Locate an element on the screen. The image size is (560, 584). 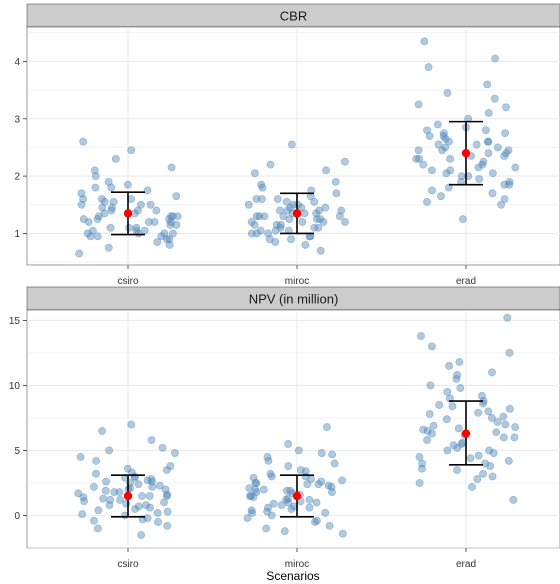
y-tick-label: 2 is located at coordinates (17, 177).